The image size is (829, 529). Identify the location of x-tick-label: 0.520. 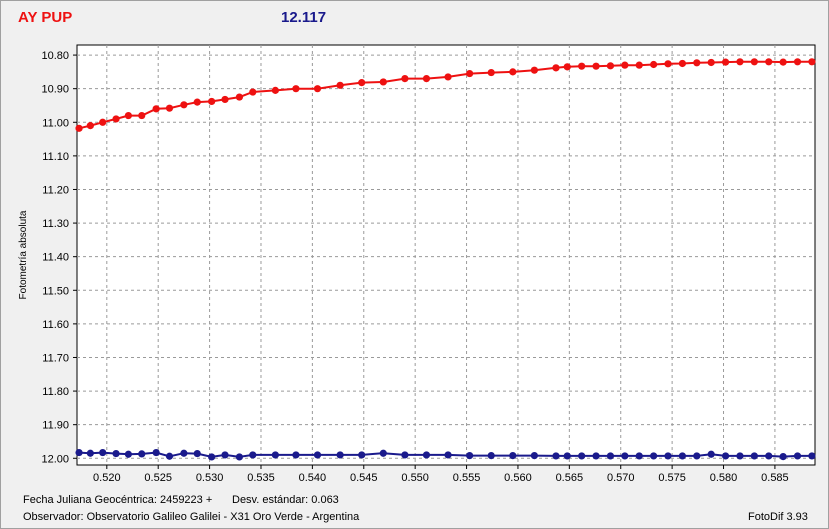
(107, 478).